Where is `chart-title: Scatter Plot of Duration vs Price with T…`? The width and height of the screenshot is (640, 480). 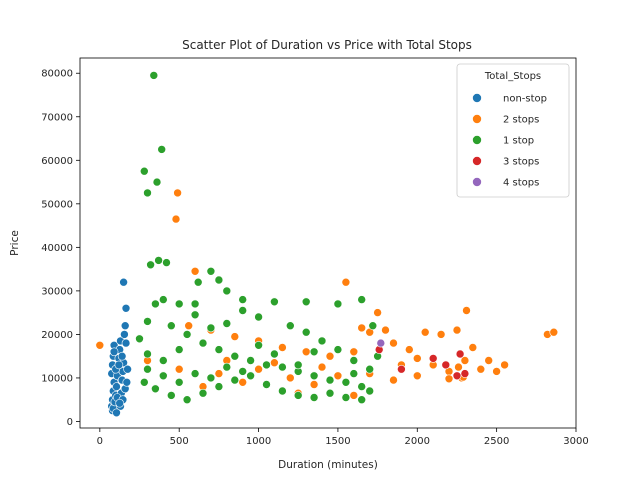 chart-title: Scatter Plot of Duration vs Price with T… is located at coordinates (327, 45).